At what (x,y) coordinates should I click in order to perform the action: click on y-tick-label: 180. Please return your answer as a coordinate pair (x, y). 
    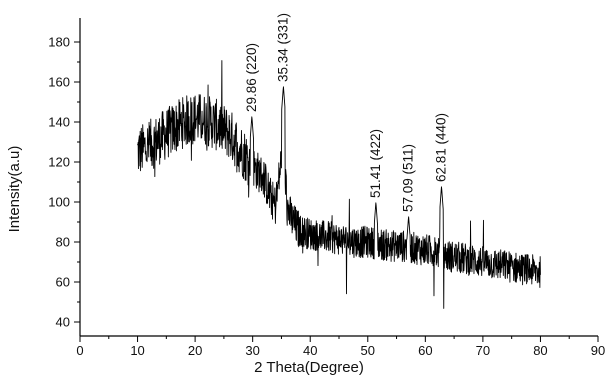
    Looking at the image, I should click on (59, 42).